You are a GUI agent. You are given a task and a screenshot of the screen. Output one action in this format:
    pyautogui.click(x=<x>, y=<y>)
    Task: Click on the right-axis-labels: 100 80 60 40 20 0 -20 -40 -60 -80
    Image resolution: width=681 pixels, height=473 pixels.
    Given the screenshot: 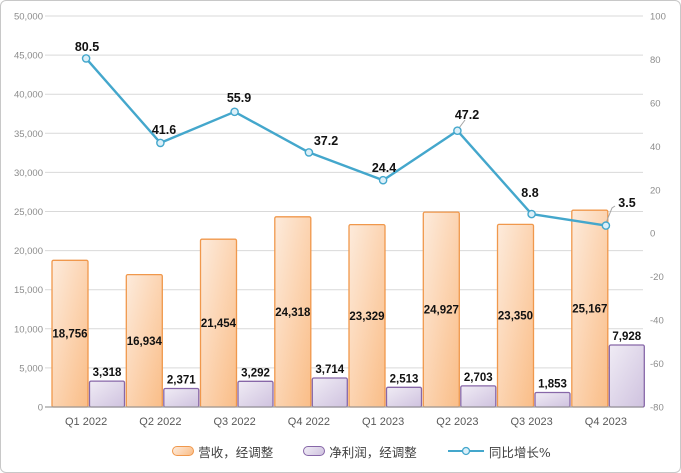 What is the action you would take?
    pyautogui.click(x=658, y=213)
    